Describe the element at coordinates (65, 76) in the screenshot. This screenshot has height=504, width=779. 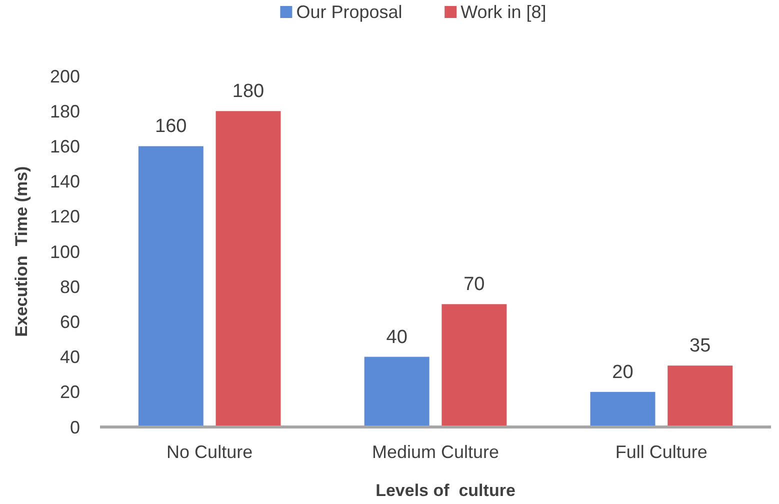
I see `y-tick-label: 200` at that location.